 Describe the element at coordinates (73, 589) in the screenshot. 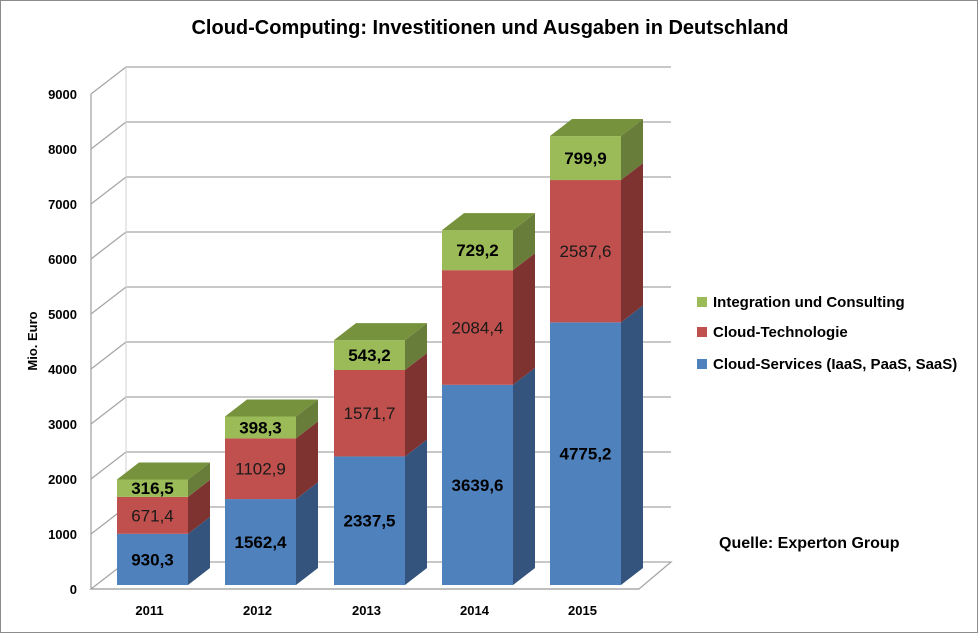

I see `y-tick-label: 0` at that location.